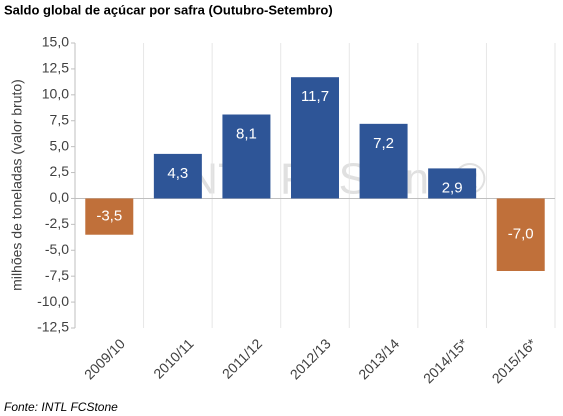 The image size is (563, 416). Describe the element at coordinates (17, 185) in the screenshot. I see `y-axis-label: milhões de toneladas (valor bruto)` at that location.